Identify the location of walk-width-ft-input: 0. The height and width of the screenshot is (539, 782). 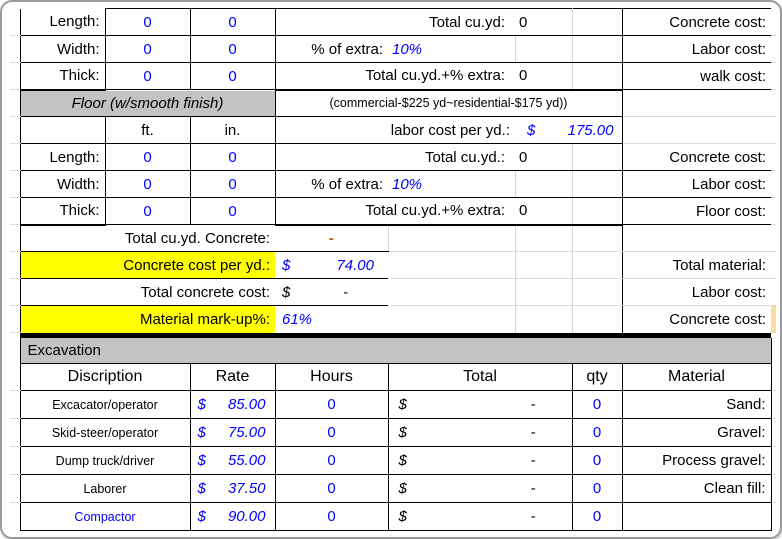
(147, 49).